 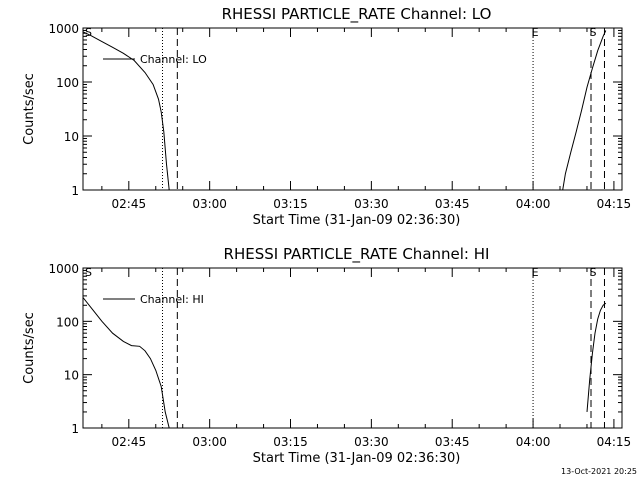 What do you see at coordinates (357, 14) in the screenshot?
I see `panel-title: RHESSI PARTICLE_RATE Channel: LO` at bounding box center [357, 14].